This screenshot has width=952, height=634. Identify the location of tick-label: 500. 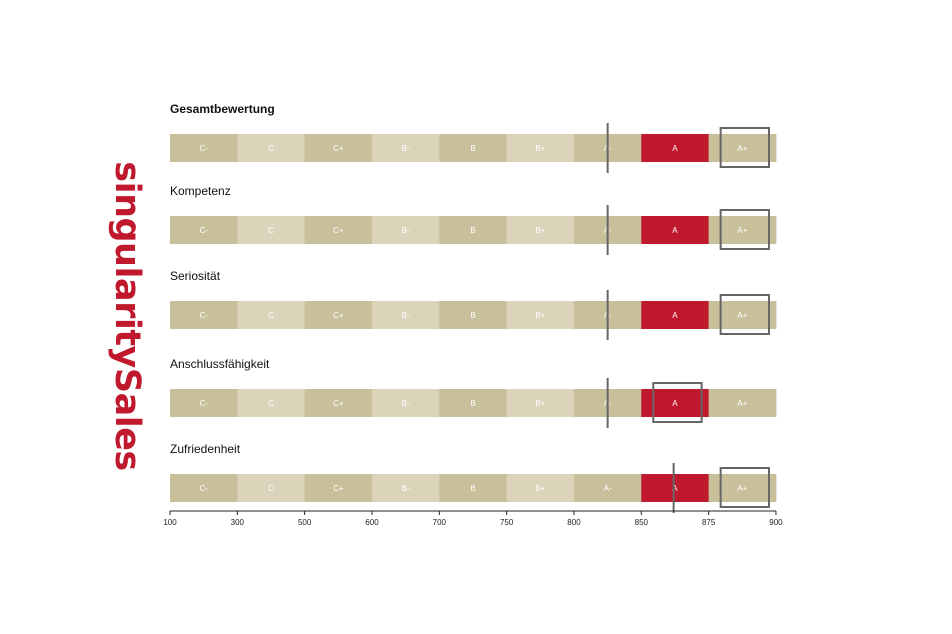
(305, 522).